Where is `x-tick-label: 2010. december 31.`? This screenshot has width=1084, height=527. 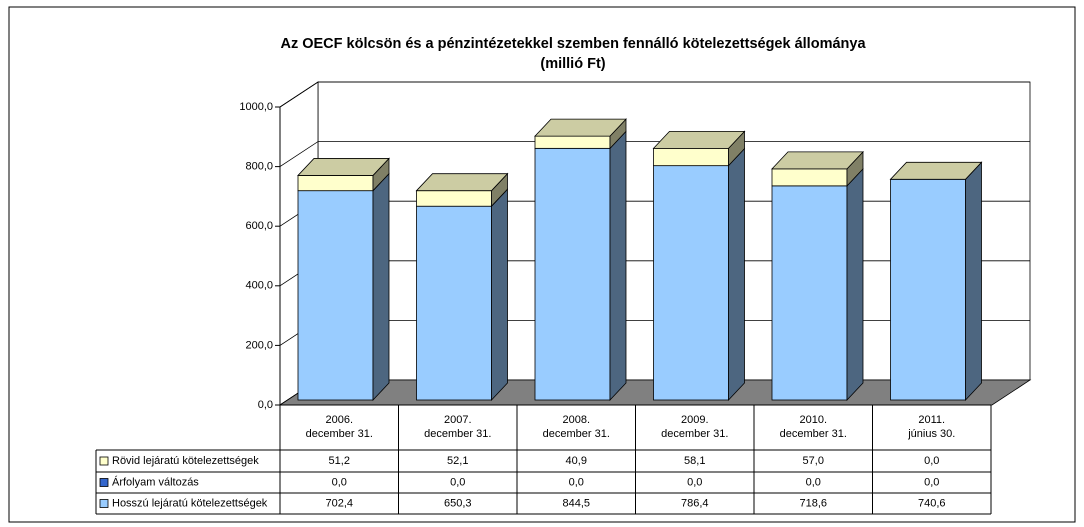 x-tick-label: 2010. december 31. is located at coordinates (813, 427).